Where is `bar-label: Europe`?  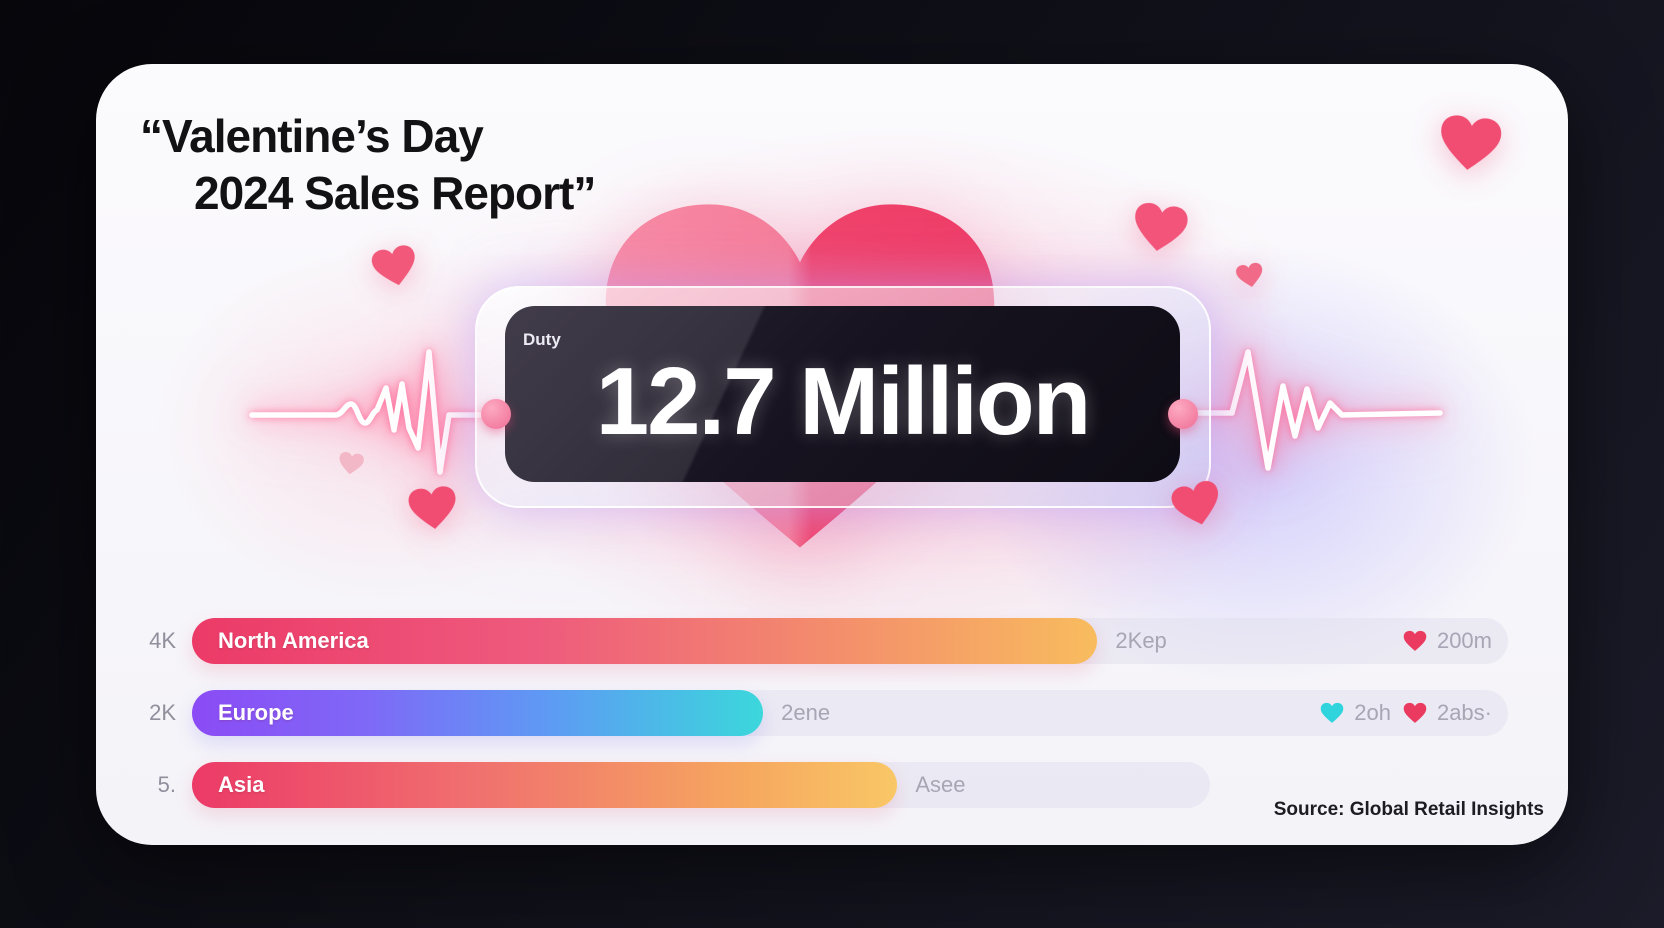 bar-label: Europe is located at coordinates (256, 712).